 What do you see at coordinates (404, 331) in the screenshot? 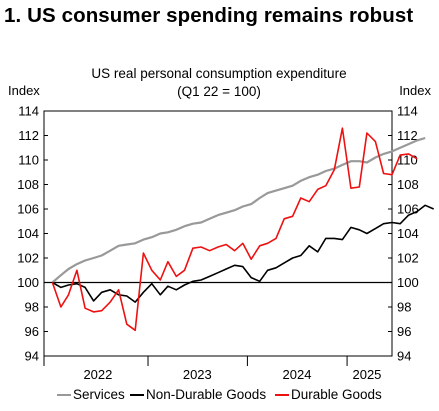
I see `y-tick-label-right: 96` at bounding box center [404, 331].